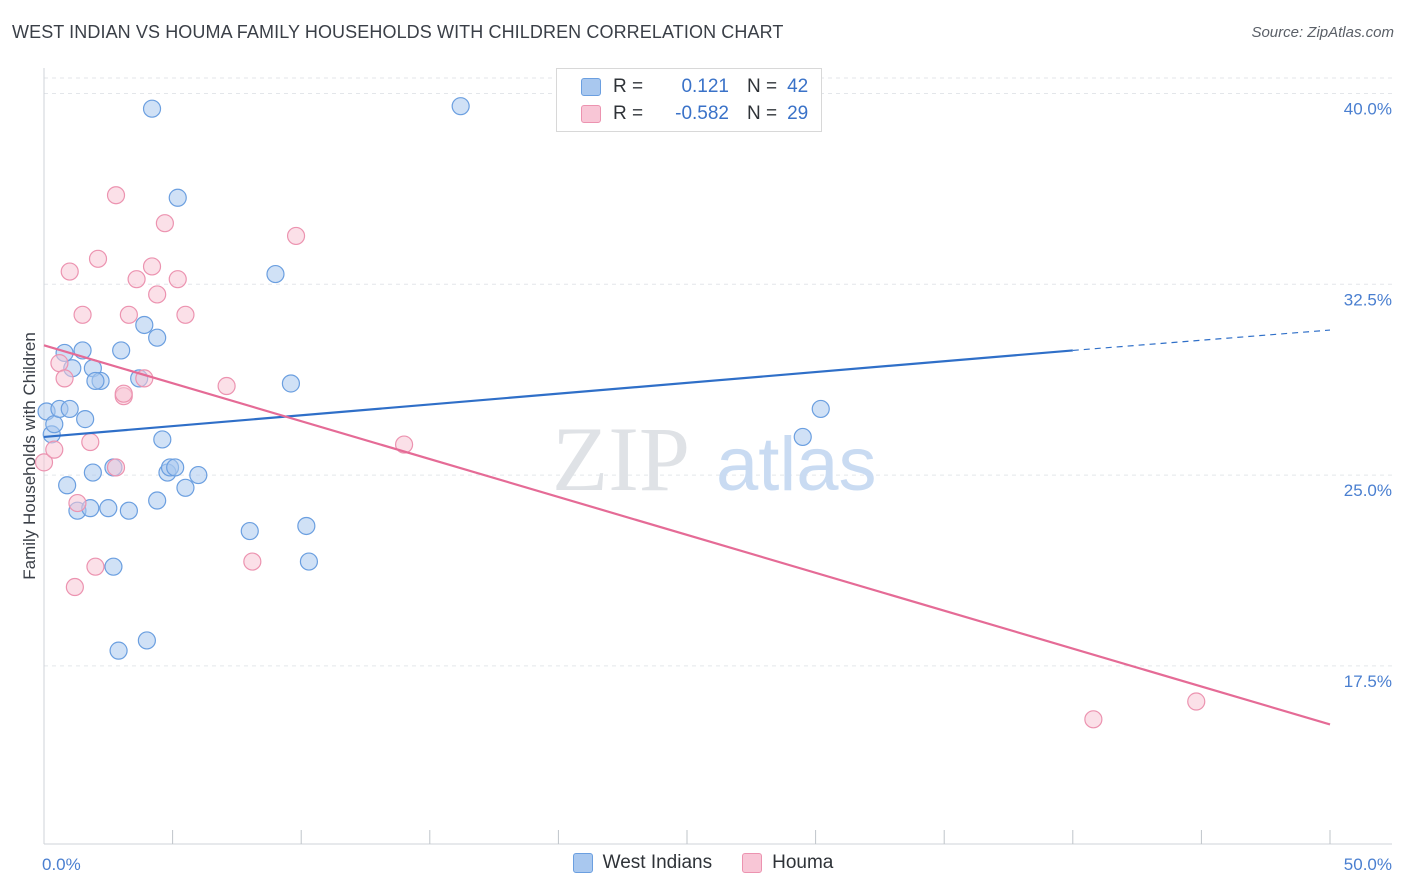 Image resolution: width=1406 pixels, height=892 pixels. What do you see at coordinates (591, 87) in the screenshot?
I see `legend-swatch-west-indians` at bounding box center [591, 87].